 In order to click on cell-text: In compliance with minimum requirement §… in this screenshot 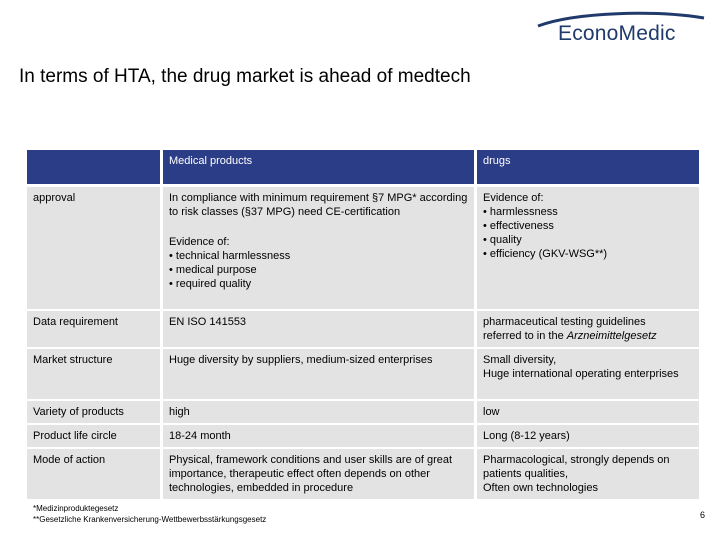, I will do `click(318, 205)`.